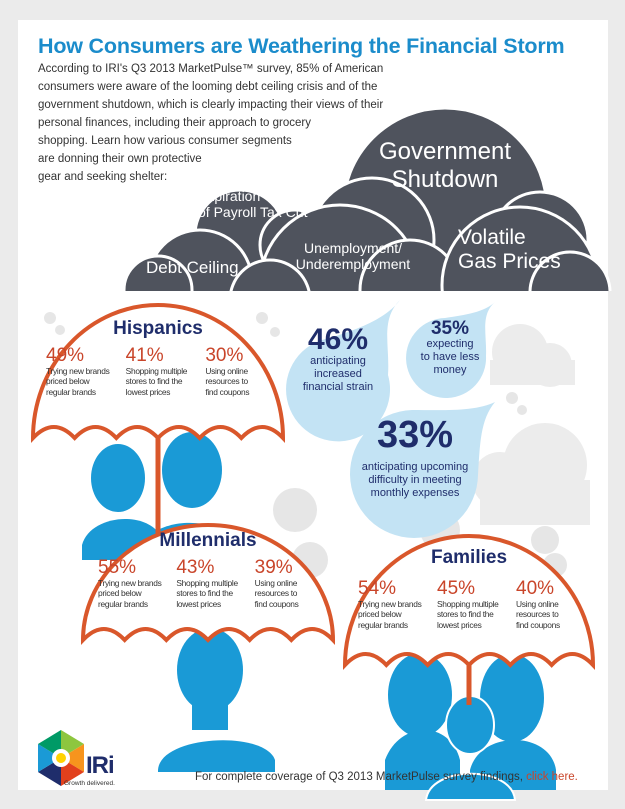 The height and width of the screenshot is (809, 625). What do you see at coordinates (415, 493) in the screenshot?
I see `drop-desc-line: monthly expenses` at bounding box center [415, 493].